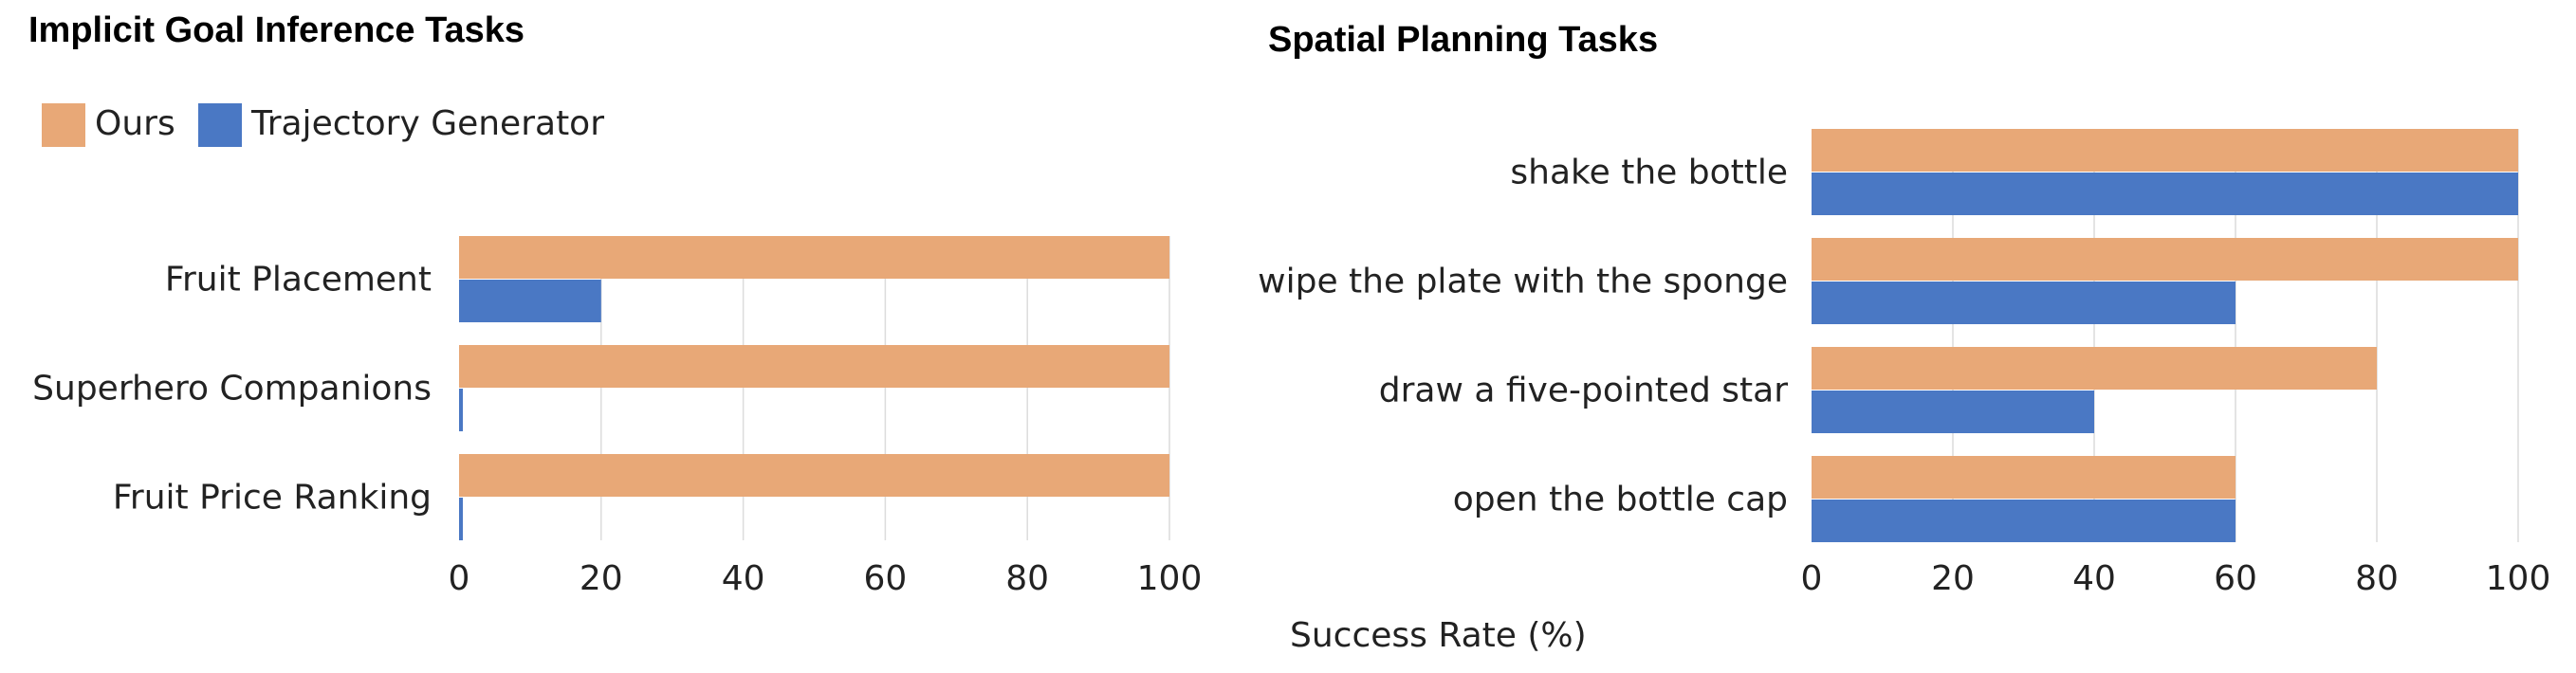 The image size is (2576, 673). What do you see at coordinates (272, 498) in the screenshot?
I see `category-label-fruit-price-ranking: Fruit Price Ranking` at bounding box center [272, 498].